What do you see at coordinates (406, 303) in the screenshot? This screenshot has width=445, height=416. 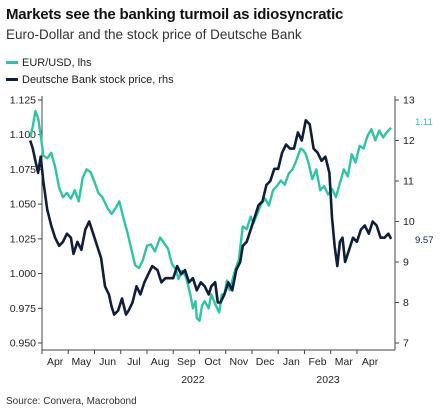 I see `y-right-tick-label: 8` at bounding box center [406, 303].